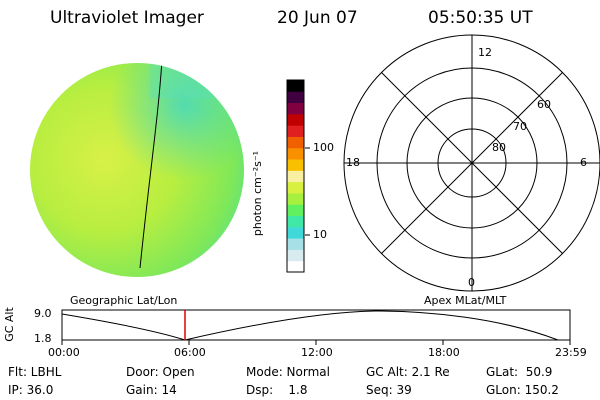 Image resolution: width=600 pixels, height=400 pixels. Describe the element at coordinates (544, 104) in the screenshot. I see `mlat-label-60: 60` at that location.